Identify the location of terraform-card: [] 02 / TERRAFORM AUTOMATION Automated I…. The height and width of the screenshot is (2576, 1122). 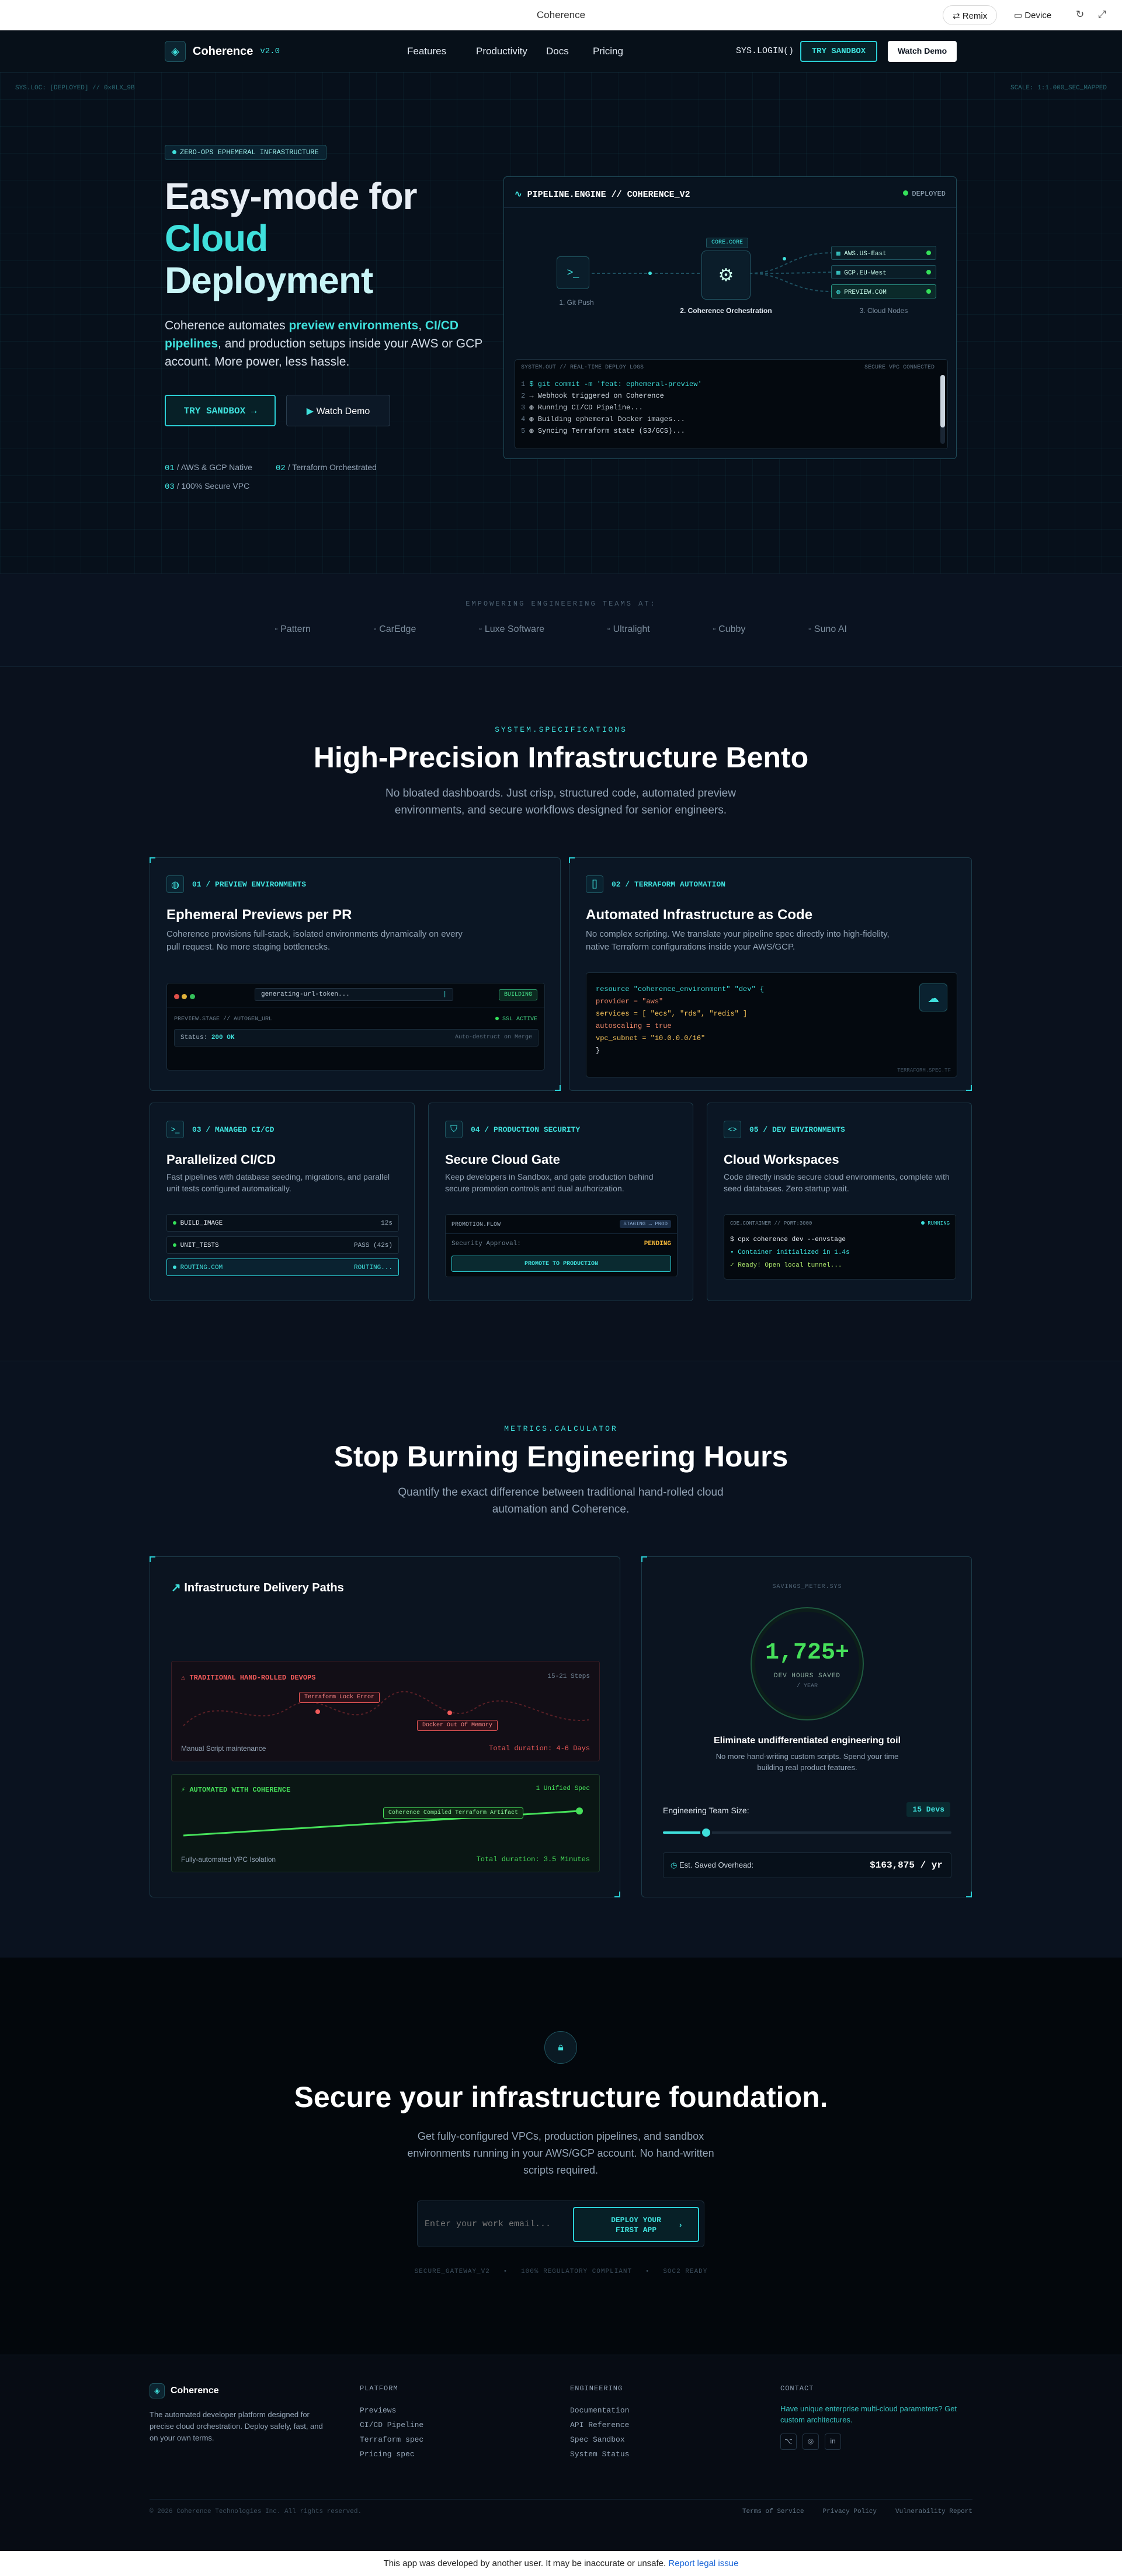
(771, 974).